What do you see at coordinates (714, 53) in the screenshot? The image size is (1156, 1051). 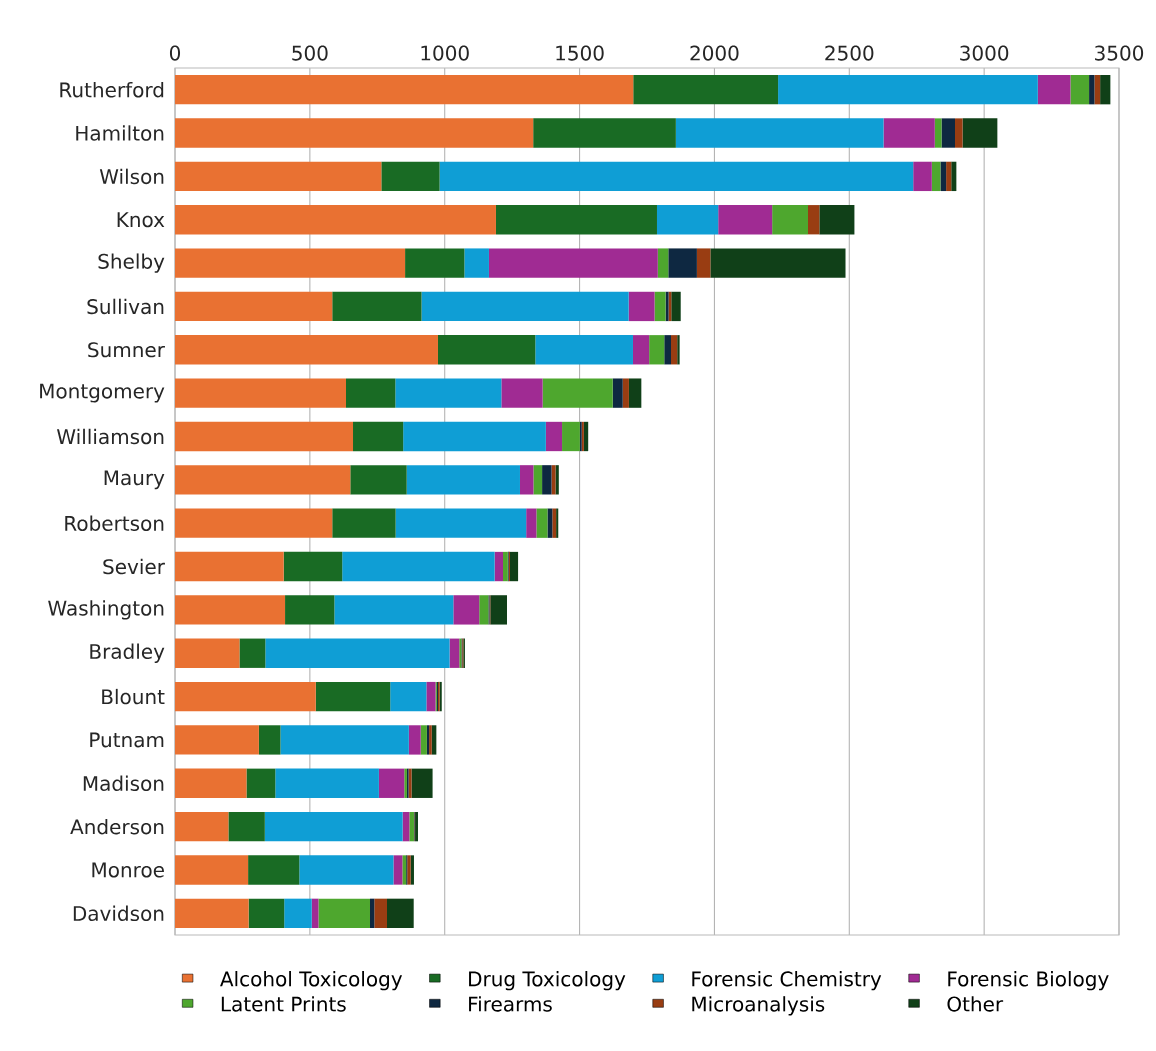 I see `x-tick-label: 2000` at bounding box center [714, 53].